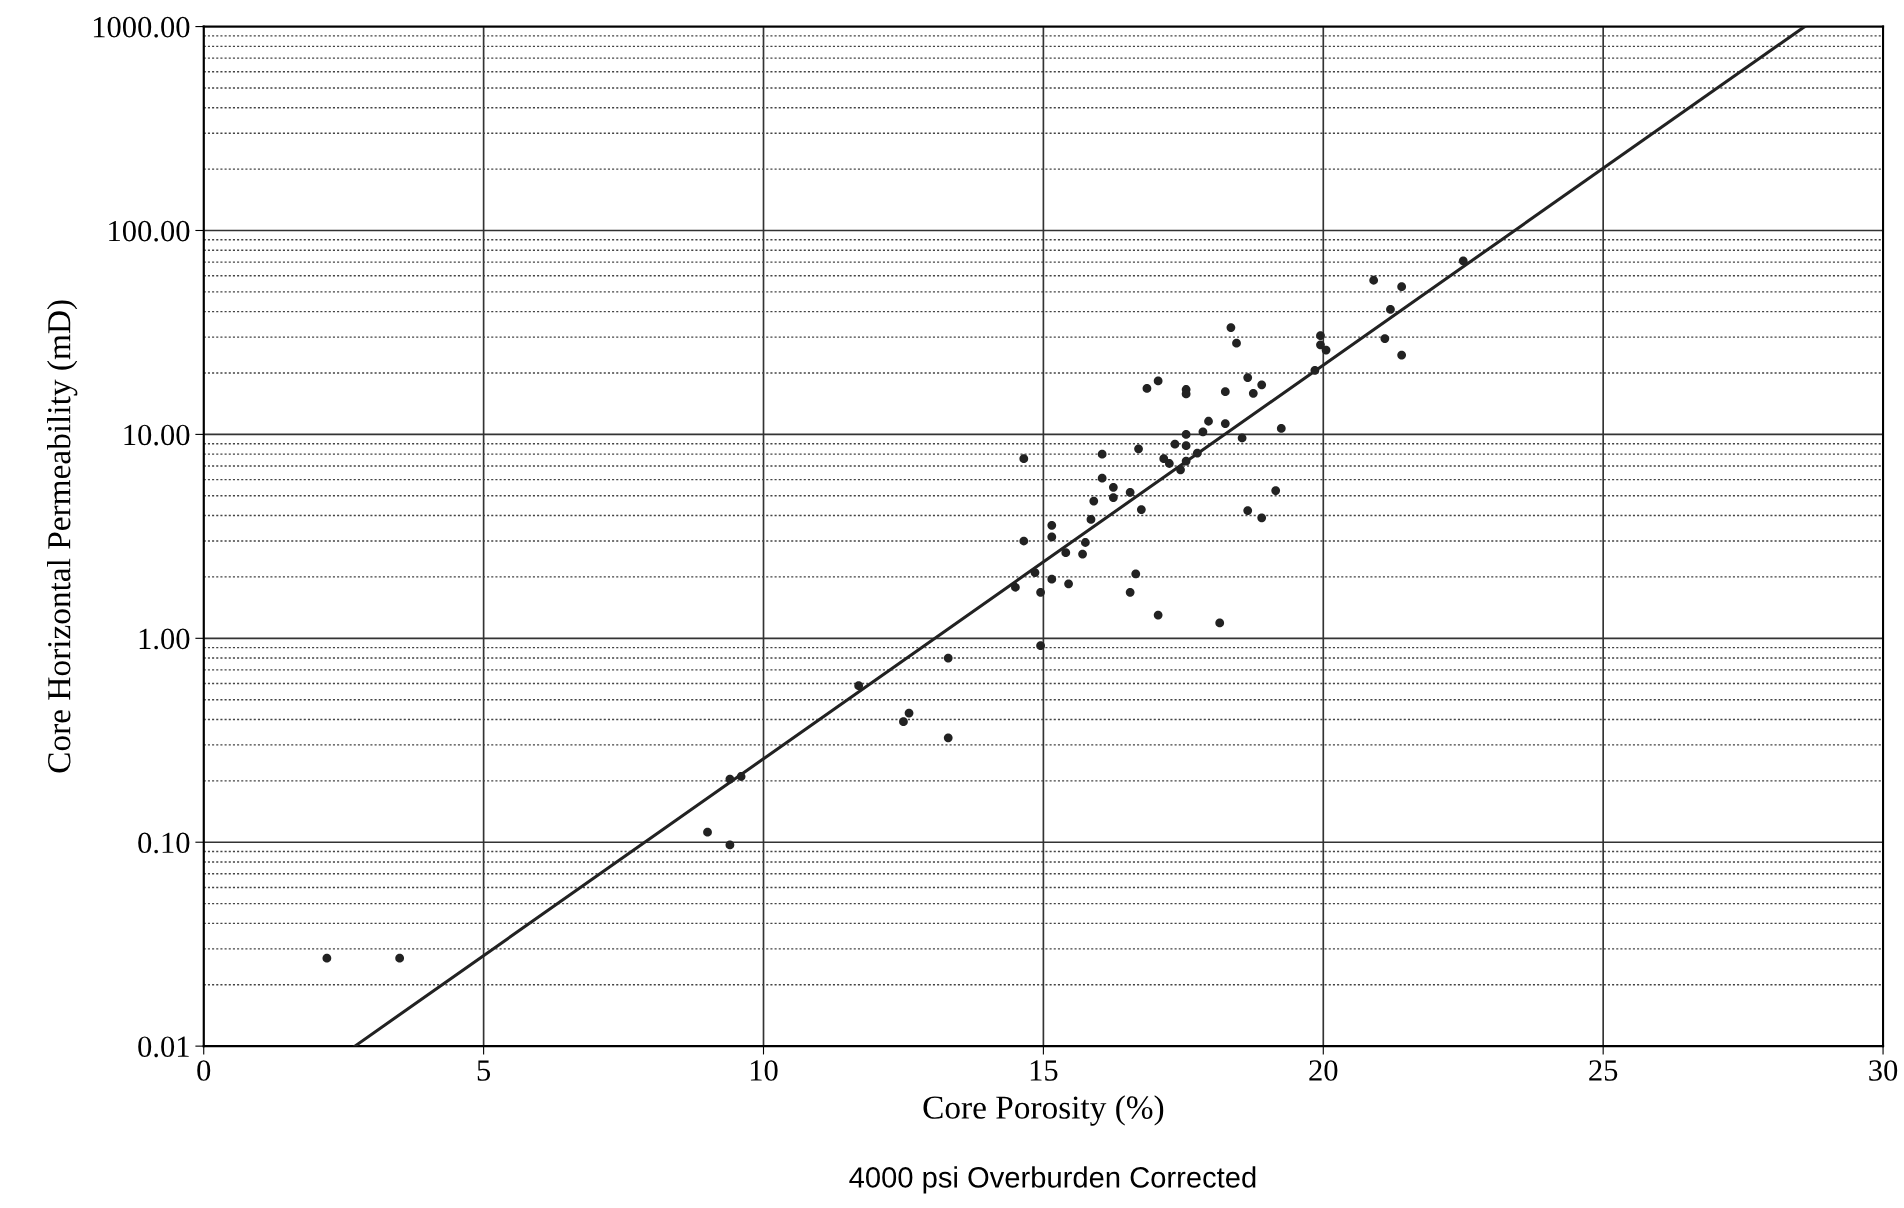 This screenshot has height=1208, width=1904. Describe the element at coordinates (484, 1070) in the screenshot. I see `x-tick-label: 5` at that location.